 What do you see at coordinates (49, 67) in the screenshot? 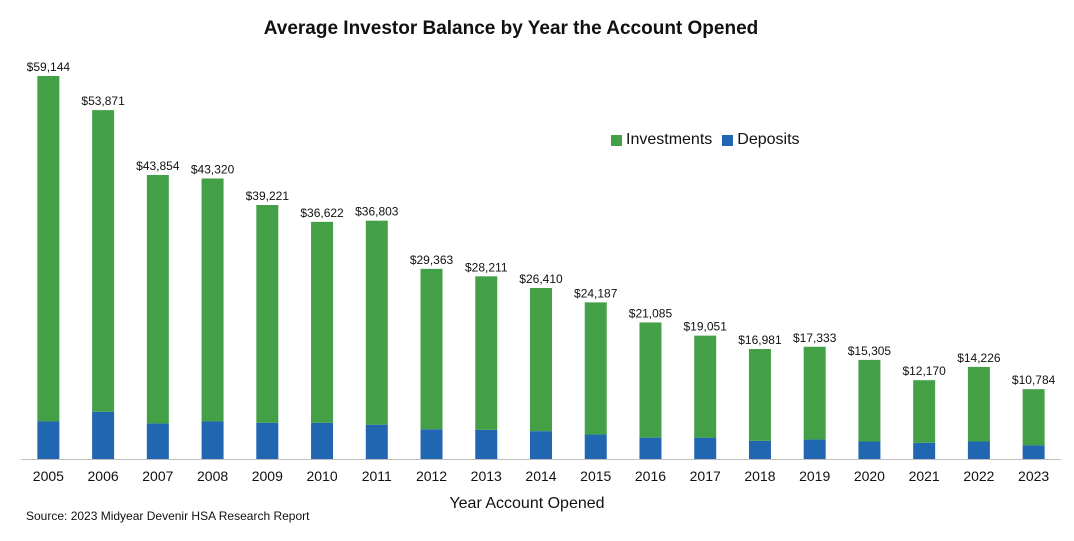
I see `data-label-2005: $59,144` at bounding box center [49, 67].